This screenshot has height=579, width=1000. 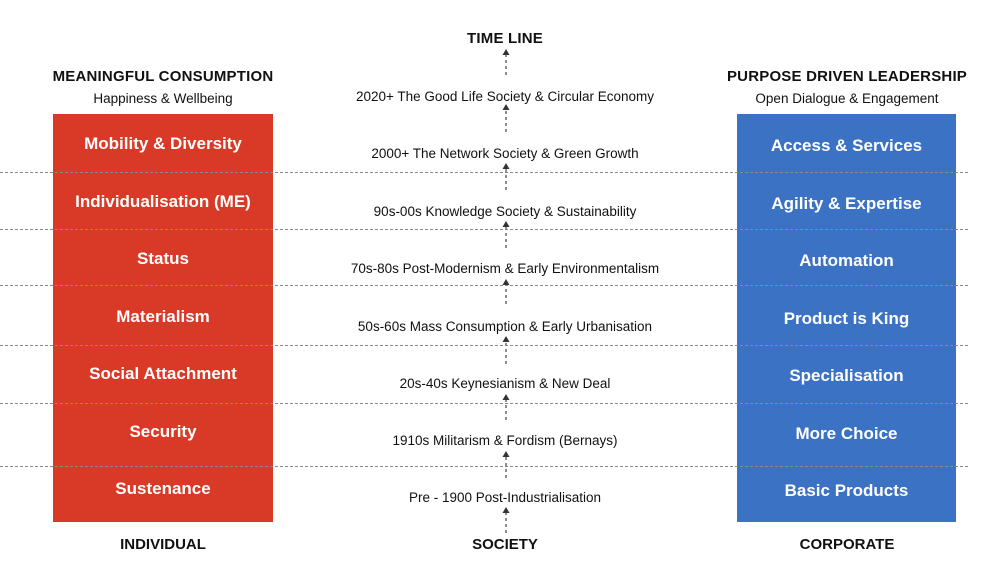 What do you see at coordinates (847, 76) in the screenshot?
I see `right-title: PURPOSE DRIVEN LEADERSHIP` at bounding box center [847, 76].